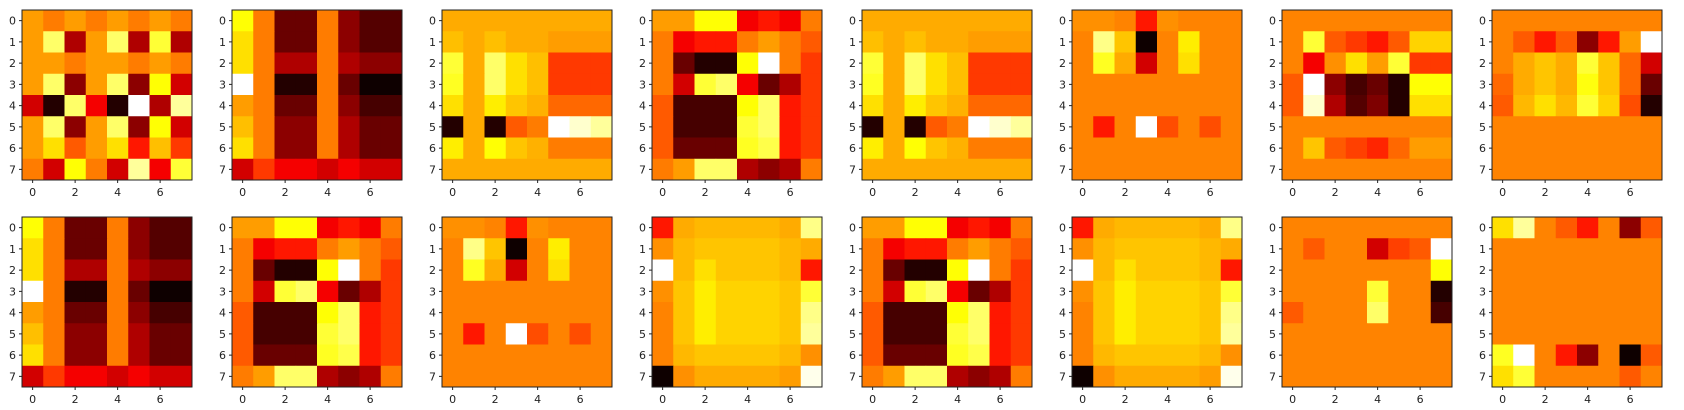 The height and width of the screenshot is (410, 1684). I want to click on heatmap-cell-r4-c3, so click(937, 106).